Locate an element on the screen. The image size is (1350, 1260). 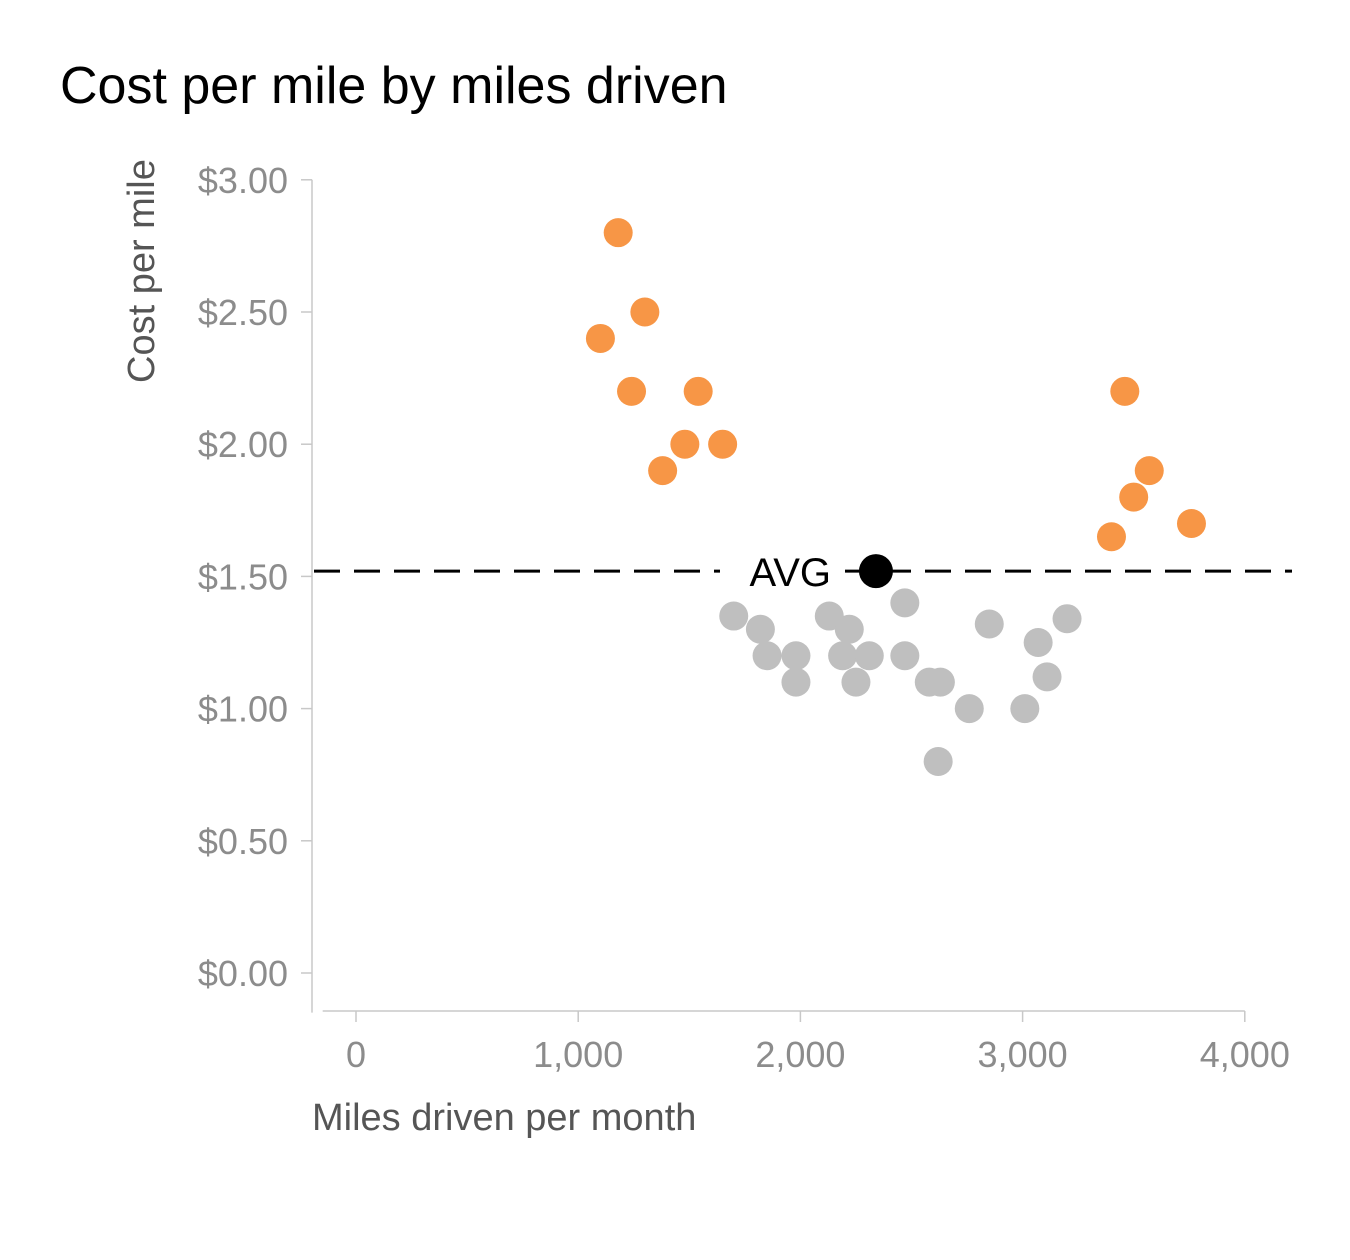
y-tick-label: $1.50 is located at coordinates (243, 576).